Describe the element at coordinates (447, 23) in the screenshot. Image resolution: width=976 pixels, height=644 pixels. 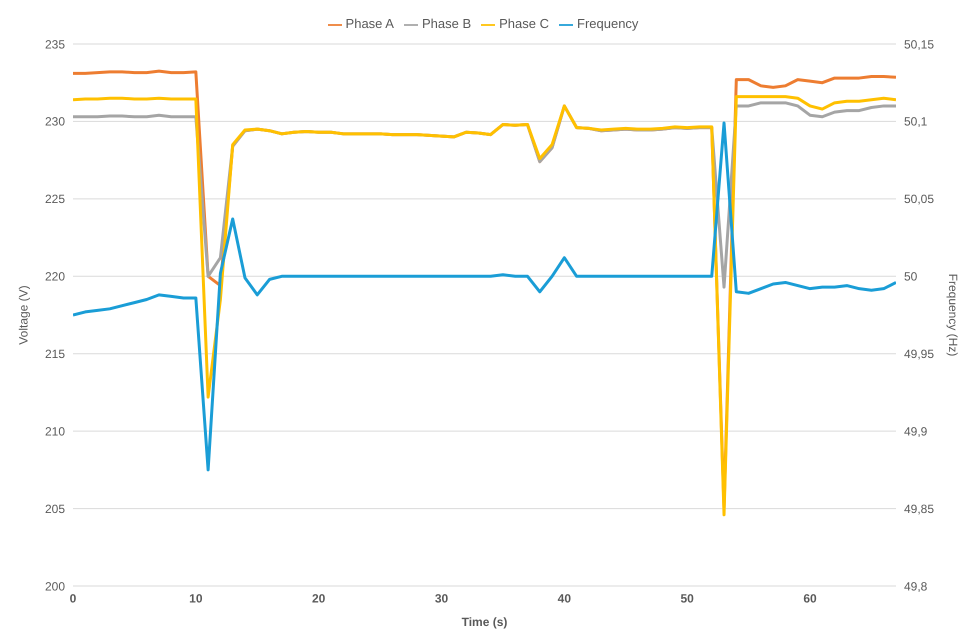
I see `legend-label: Phase B` at that location.